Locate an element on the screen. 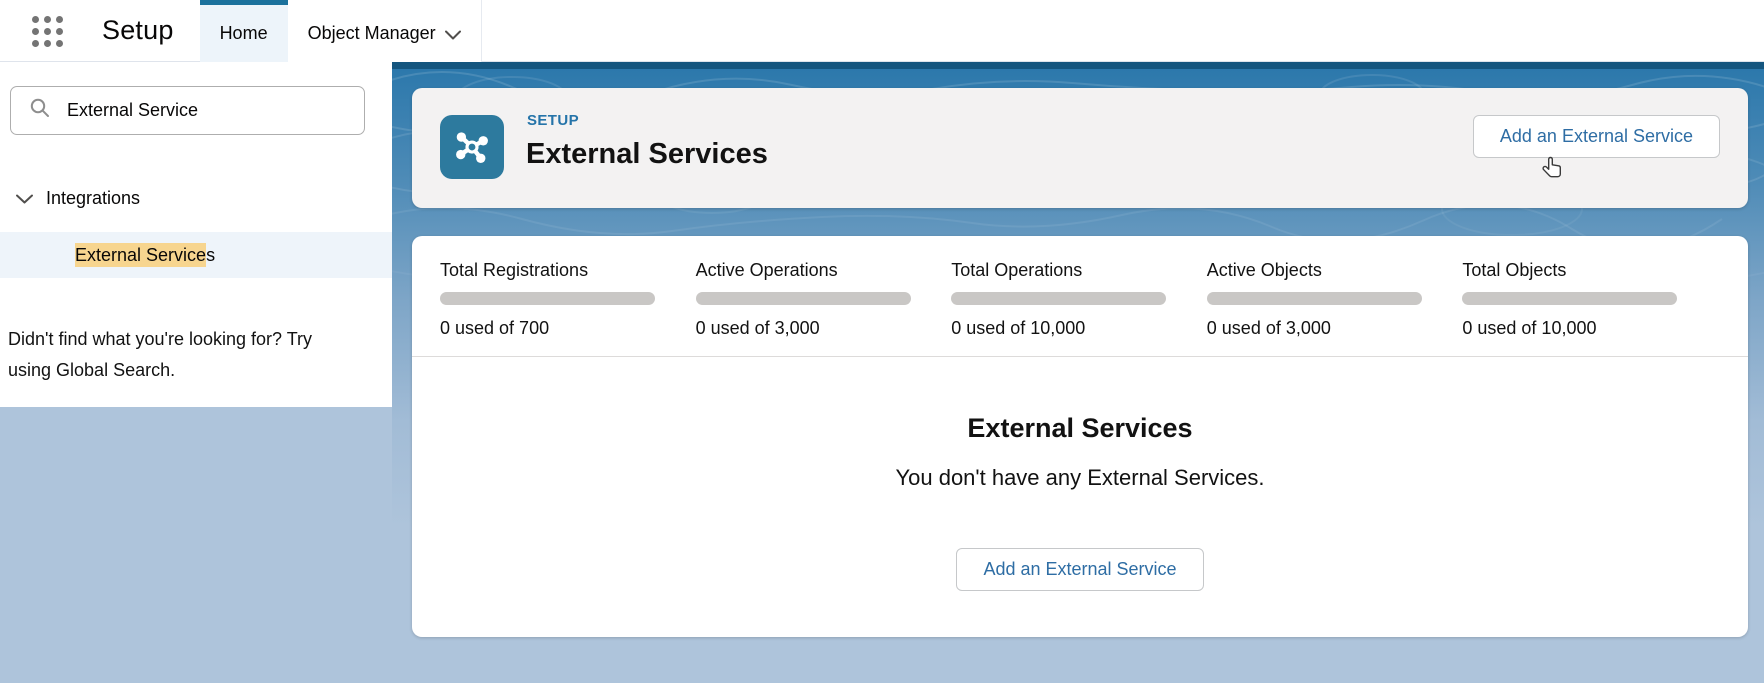  search-icon is located at coordinates (40, 110).